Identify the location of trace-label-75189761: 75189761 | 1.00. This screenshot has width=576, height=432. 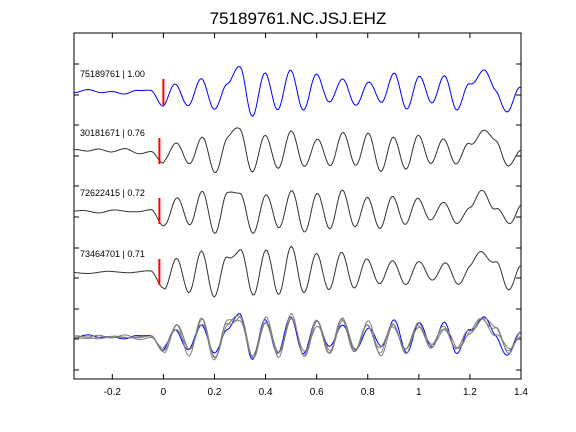
(112, 74).